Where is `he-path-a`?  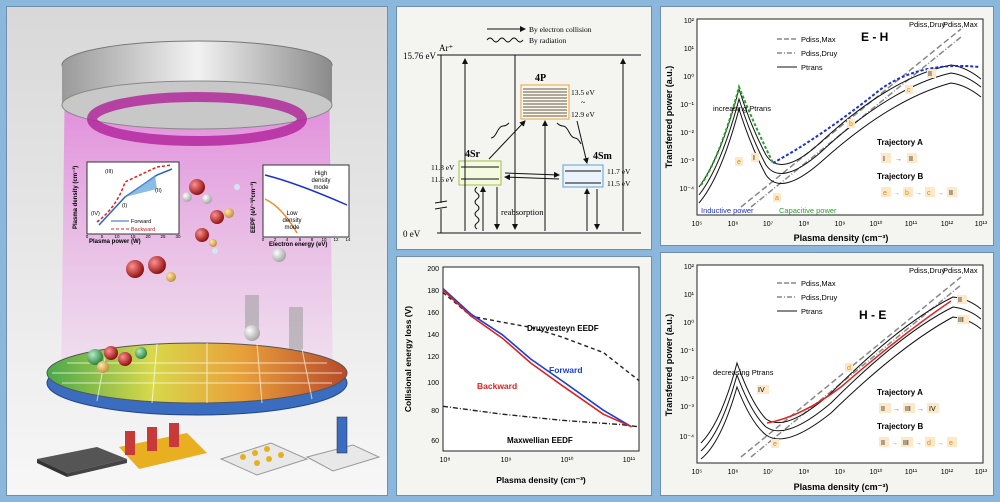
he-path-a is located at coordinates (859, 362).